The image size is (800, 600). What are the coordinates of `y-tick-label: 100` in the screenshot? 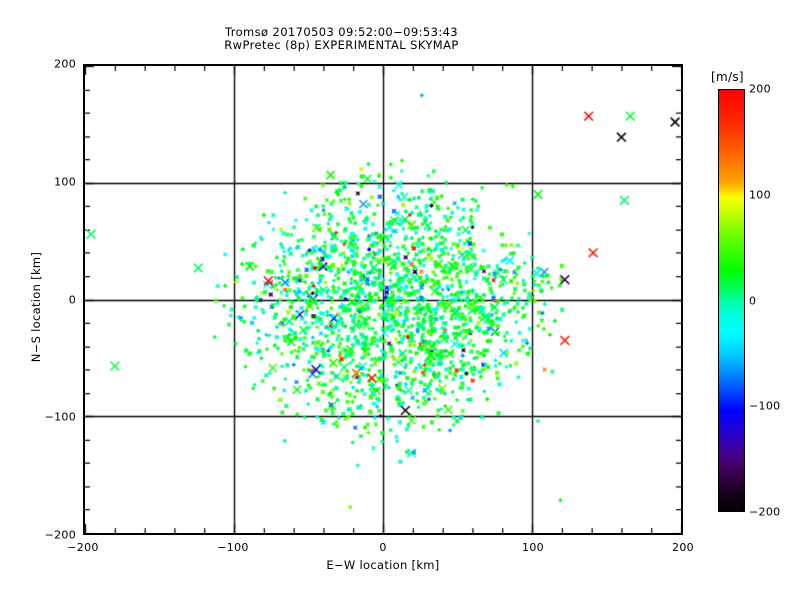 It's located at (65, 182).